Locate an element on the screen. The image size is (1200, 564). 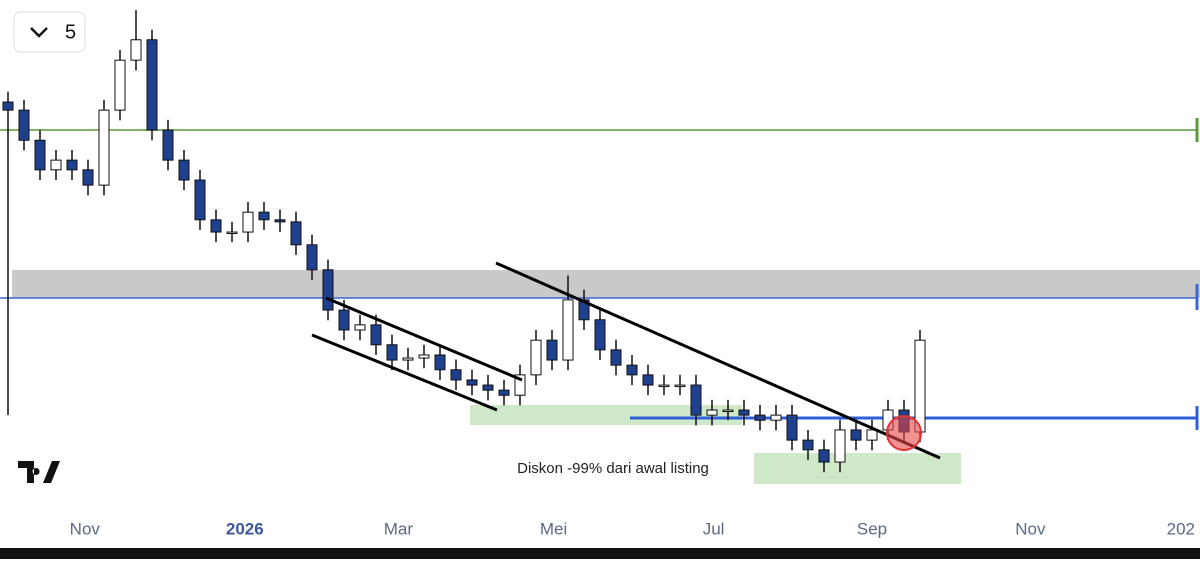
interval-button: 5 is located at coordinates (49, 32).